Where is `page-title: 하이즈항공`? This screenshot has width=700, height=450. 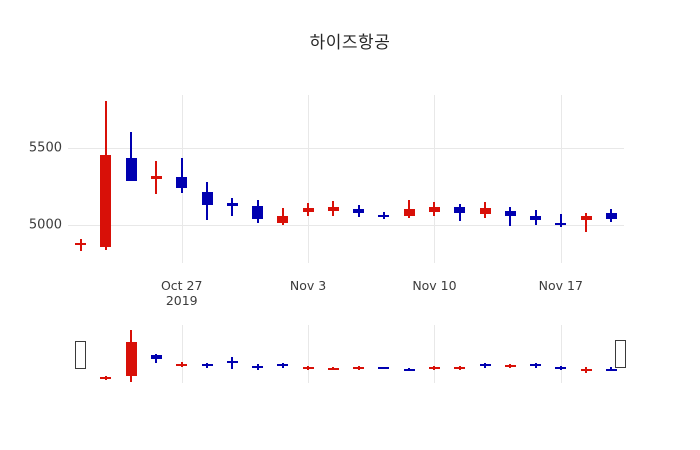
page-title: 하이즈항공 is located at coordinates (350, 43).